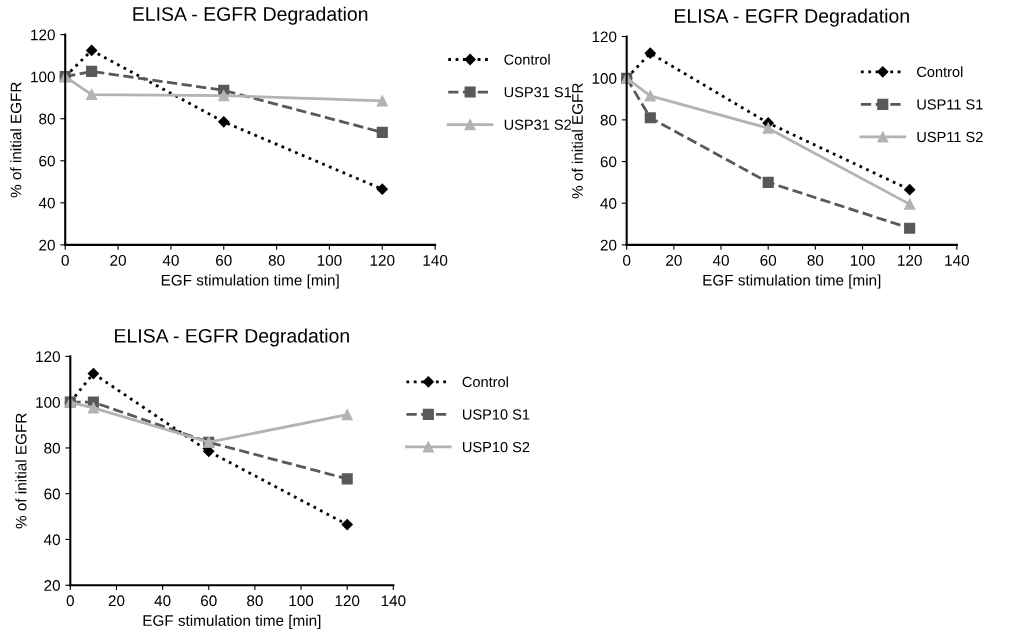  I want to click on legend-label: USP10 S2, so click(496, 447).